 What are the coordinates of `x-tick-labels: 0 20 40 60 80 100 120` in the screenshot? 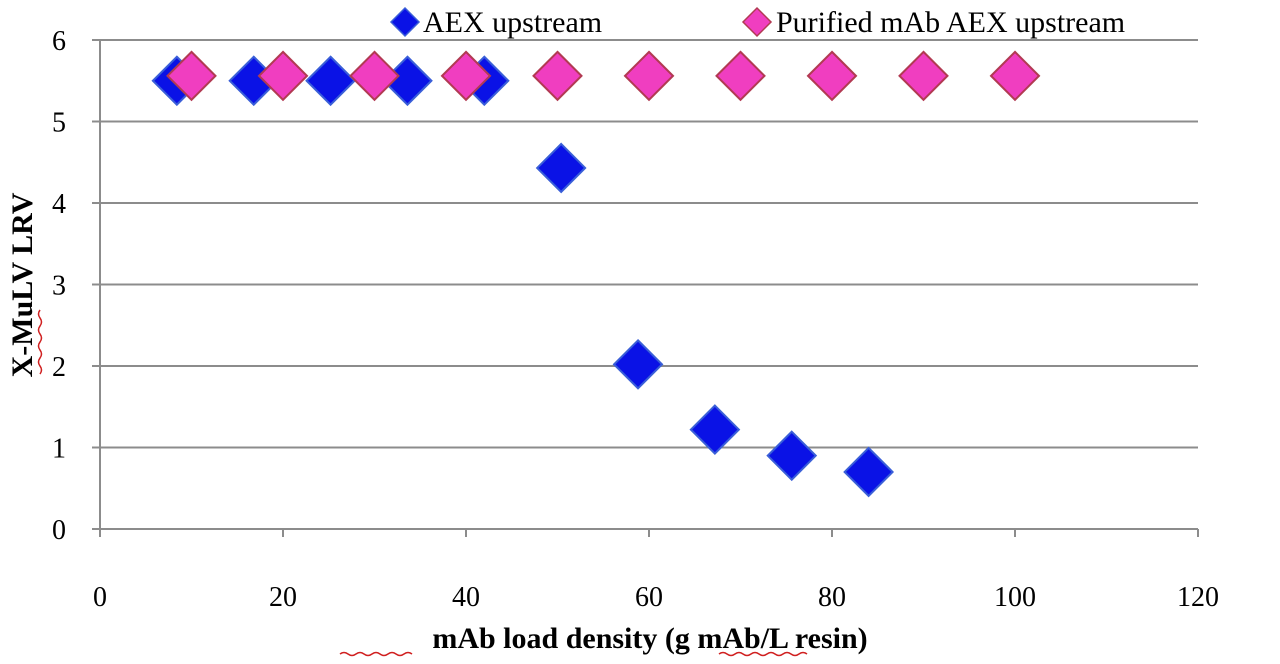 It's located at (656, 597).